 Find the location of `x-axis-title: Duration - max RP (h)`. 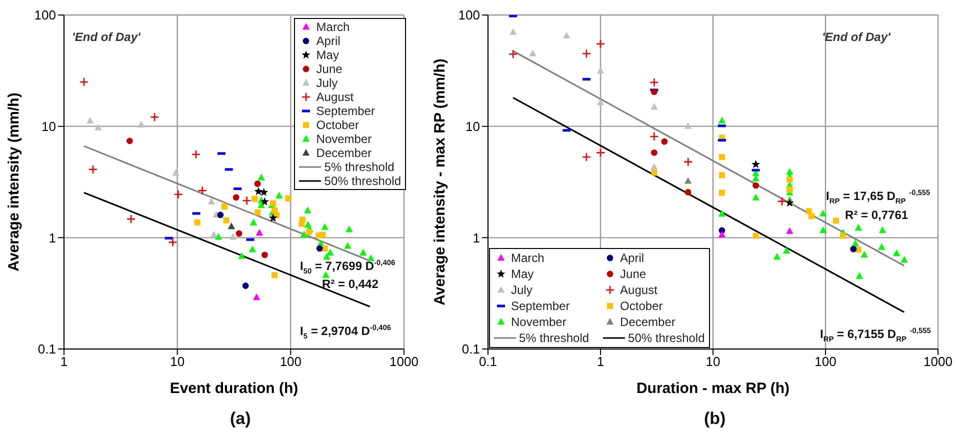

x-axis-title: Duration - max RP (h) is located at coordinates (713, 388).